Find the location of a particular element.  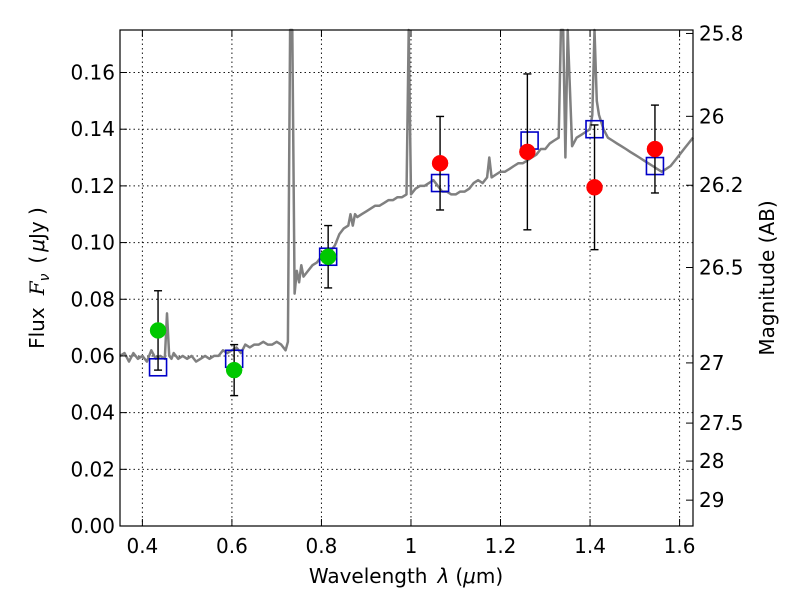

x-tick-label: 1.4 is located at coordinates (590, 546).